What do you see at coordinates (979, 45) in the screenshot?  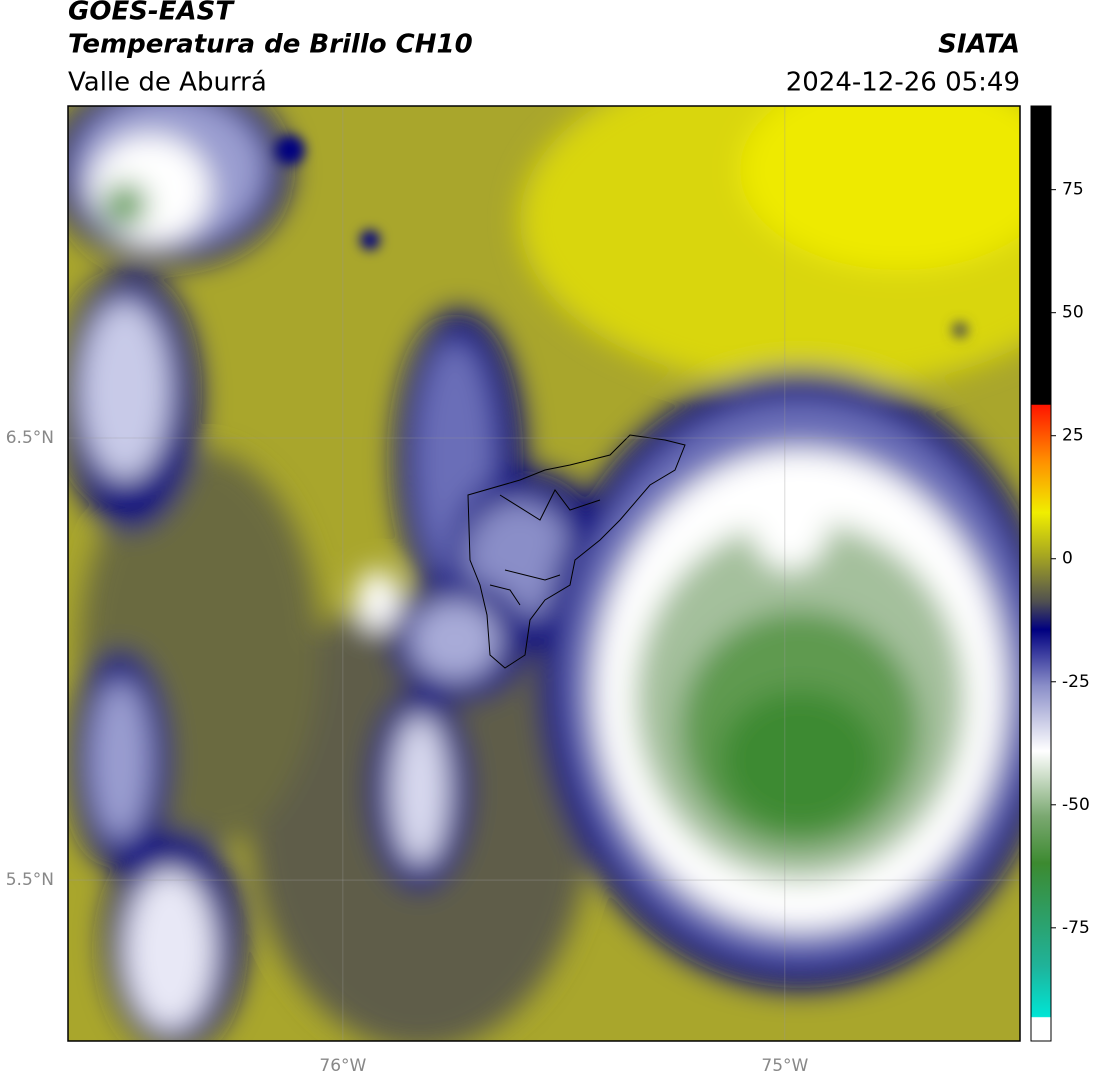 I see `source: SIATA` at bounding box center [979, 45].